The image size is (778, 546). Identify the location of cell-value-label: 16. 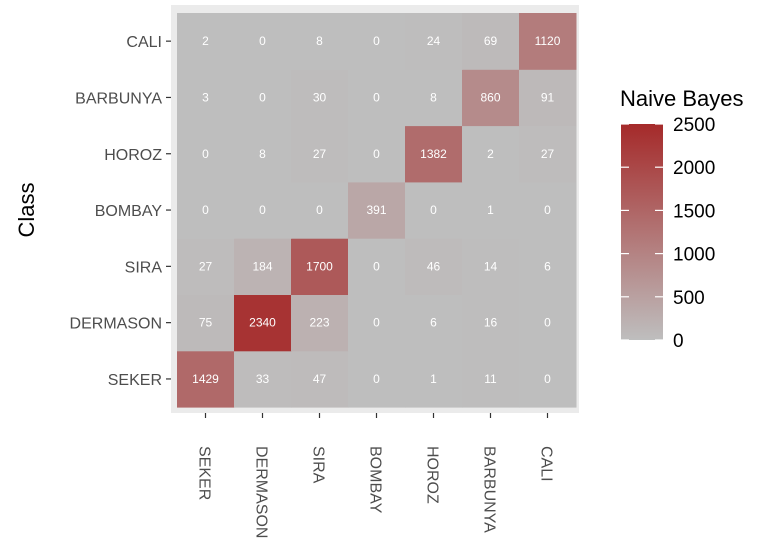
(491, 323).